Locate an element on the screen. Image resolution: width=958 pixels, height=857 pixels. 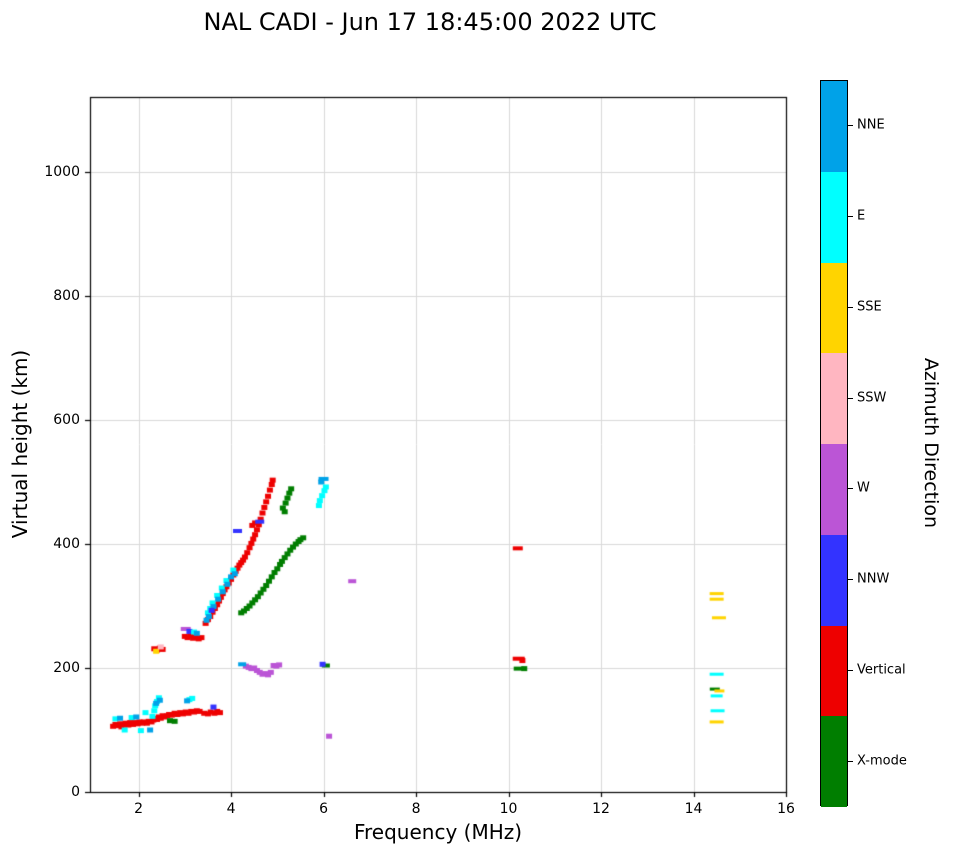
colorbar-segment-SSW is located at coordinates (834, 398).